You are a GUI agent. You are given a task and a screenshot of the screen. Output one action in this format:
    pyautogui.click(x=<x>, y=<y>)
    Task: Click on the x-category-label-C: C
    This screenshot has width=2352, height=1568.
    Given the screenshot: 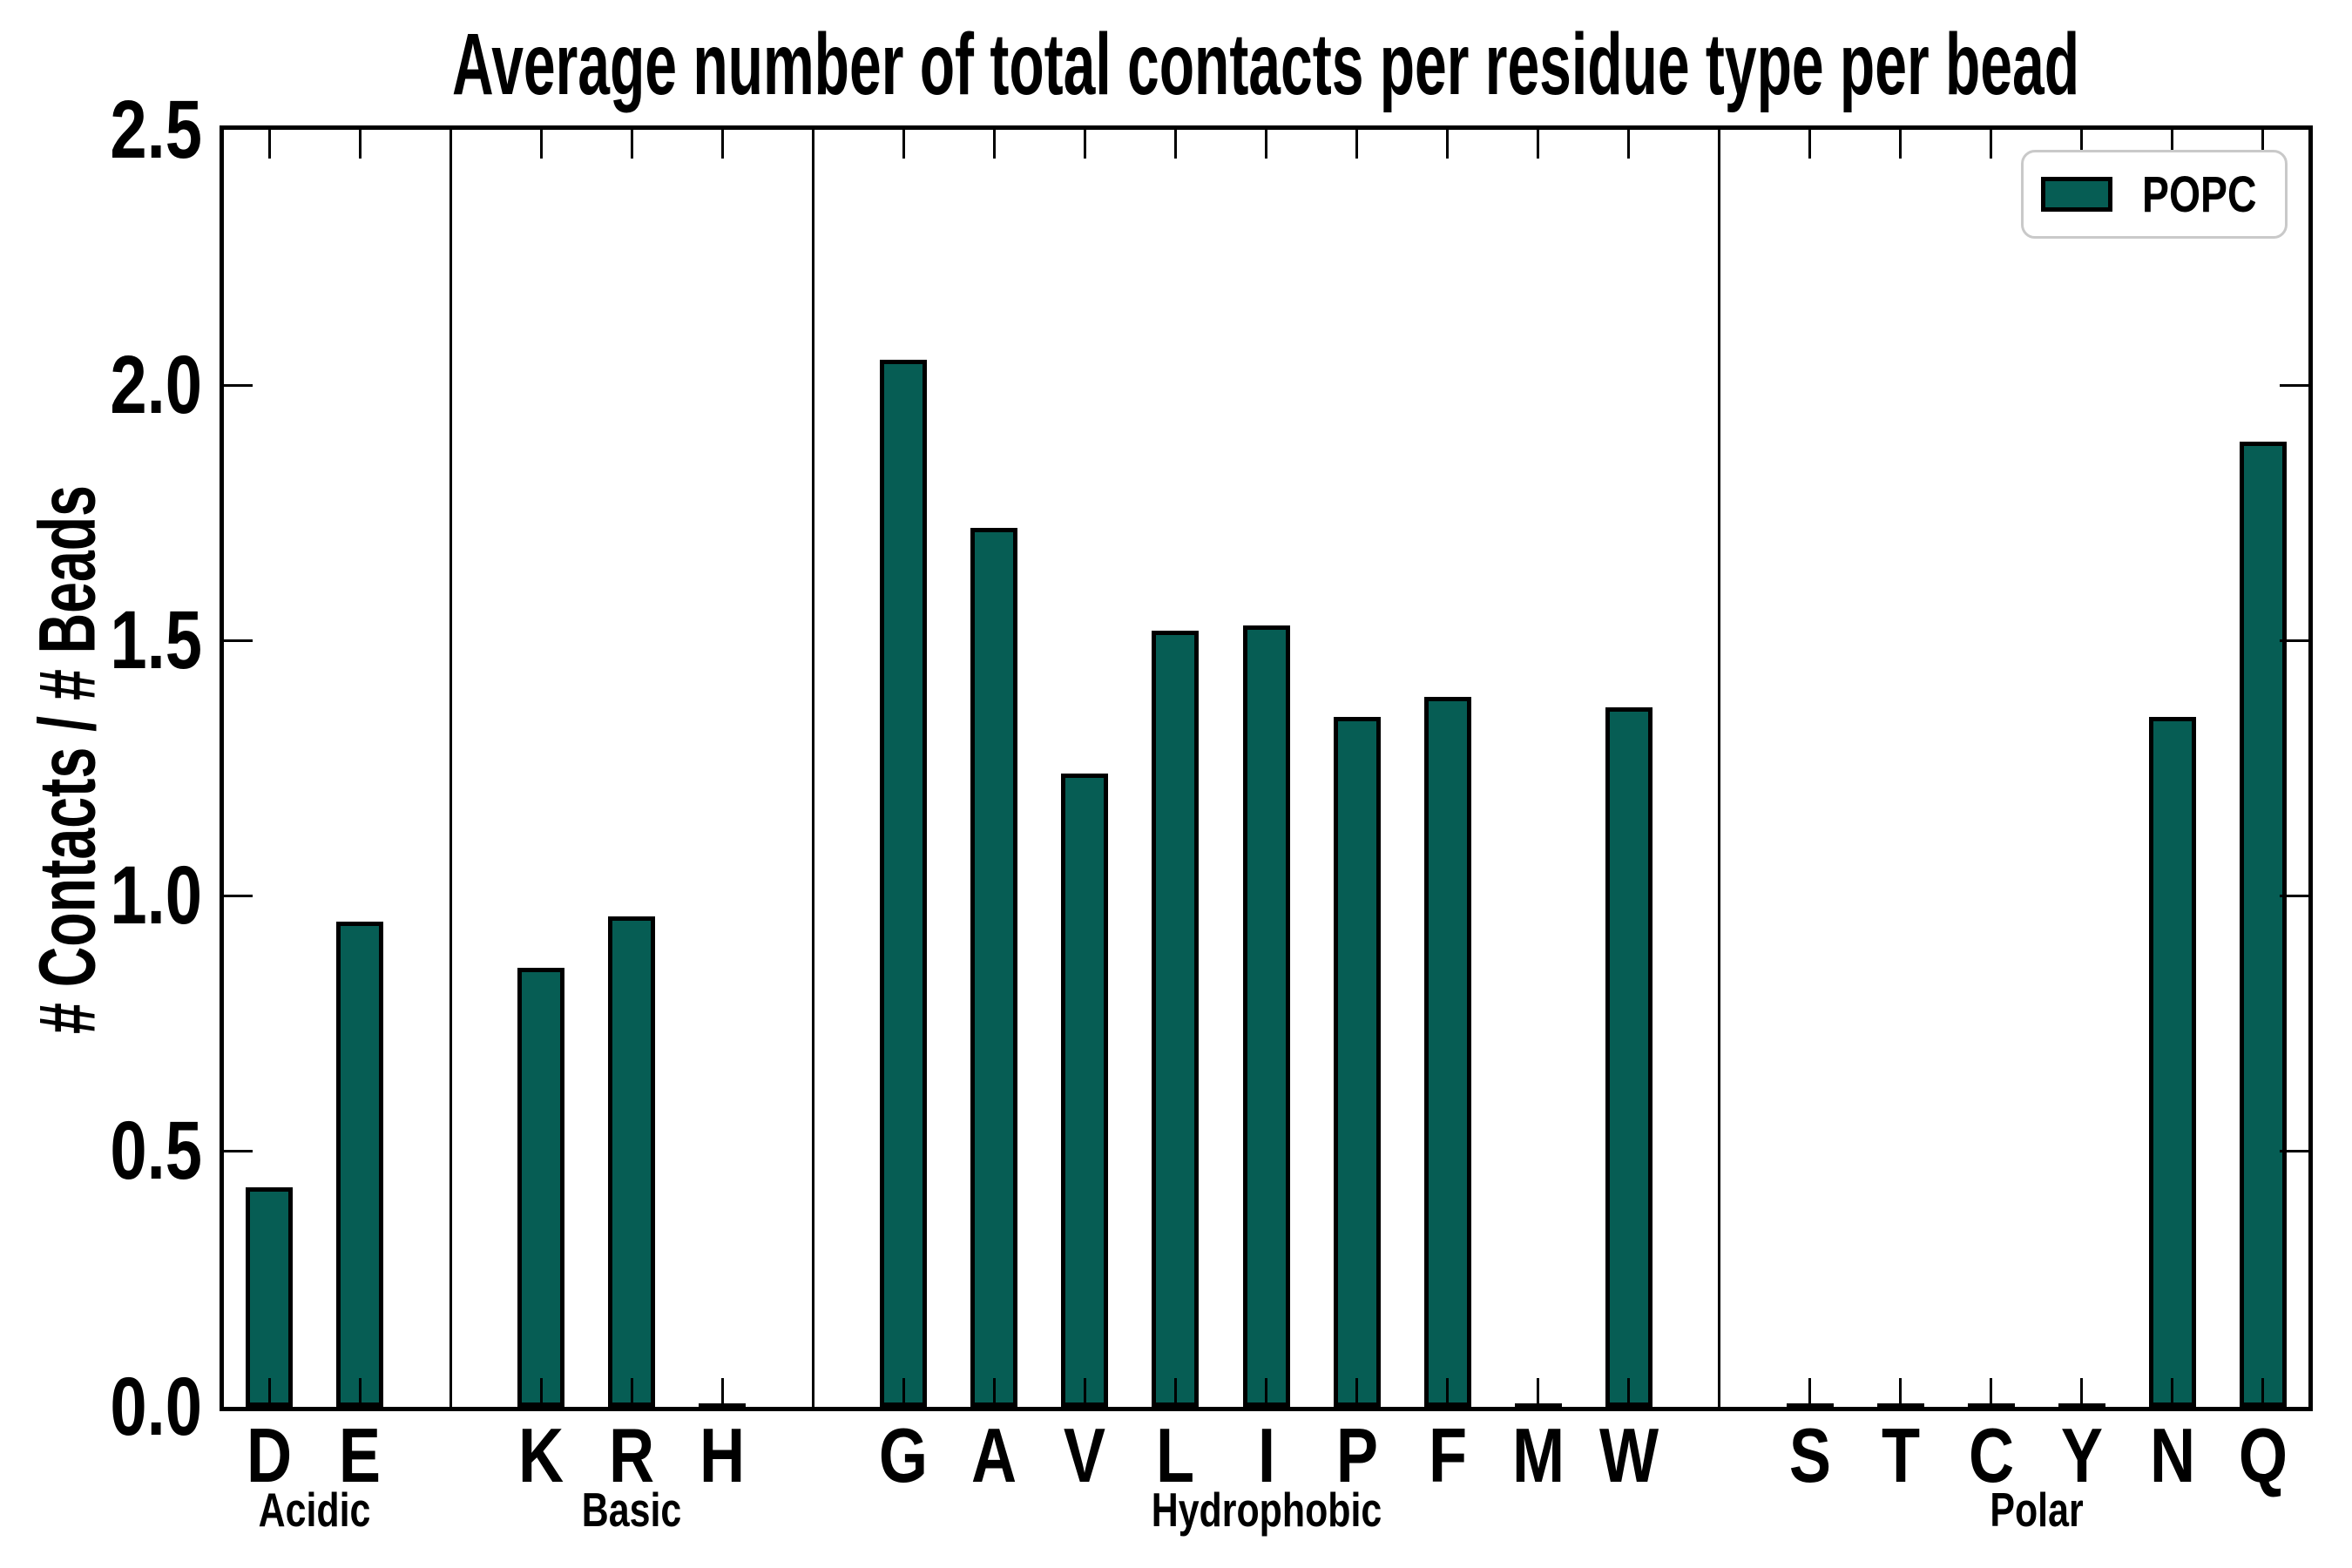 What is the action you would take?
    pyautogui.click(x=1991, y=1455)
    